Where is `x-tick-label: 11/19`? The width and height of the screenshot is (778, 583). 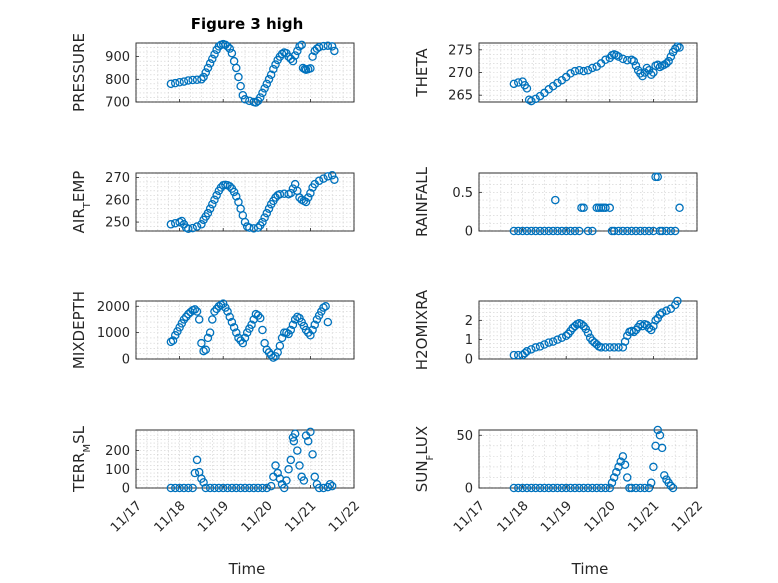
x-tick-label: 11/19 is located at coordinates (213, 516).